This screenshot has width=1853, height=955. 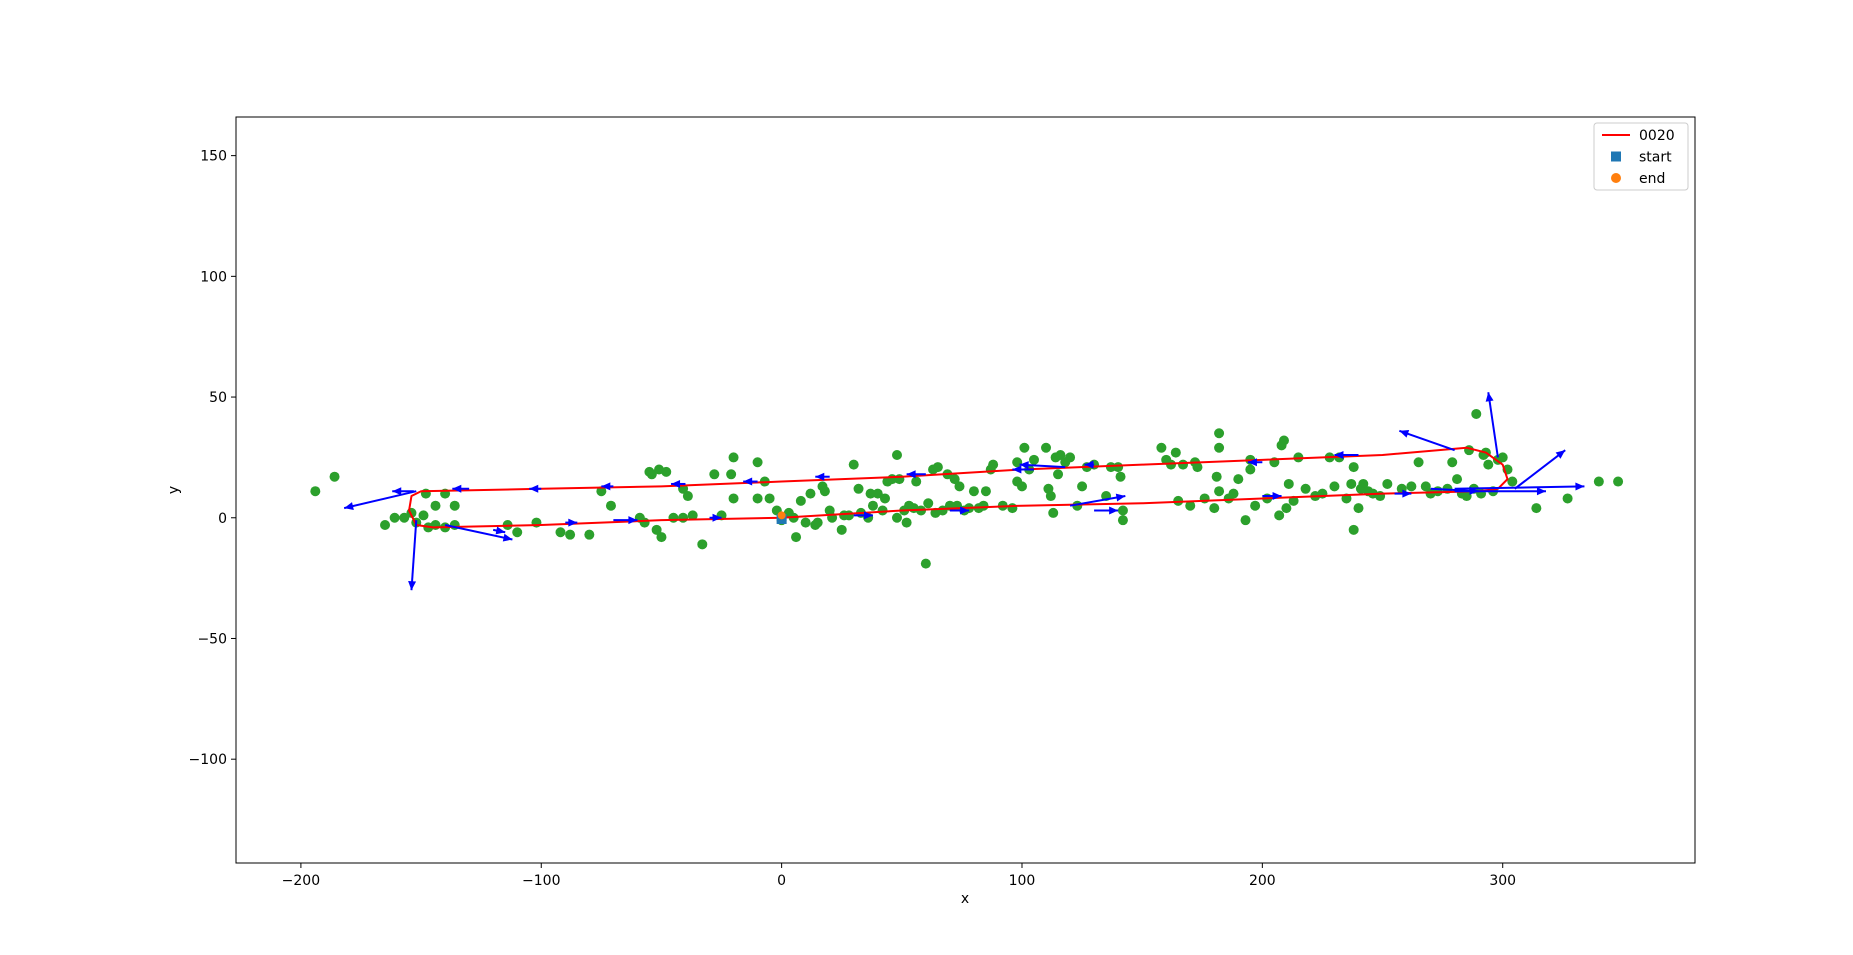 What do you see at coordinates (208, 760) in the screenshot?
I see `y-tick-label: −100` at bounding box center [208, 760].